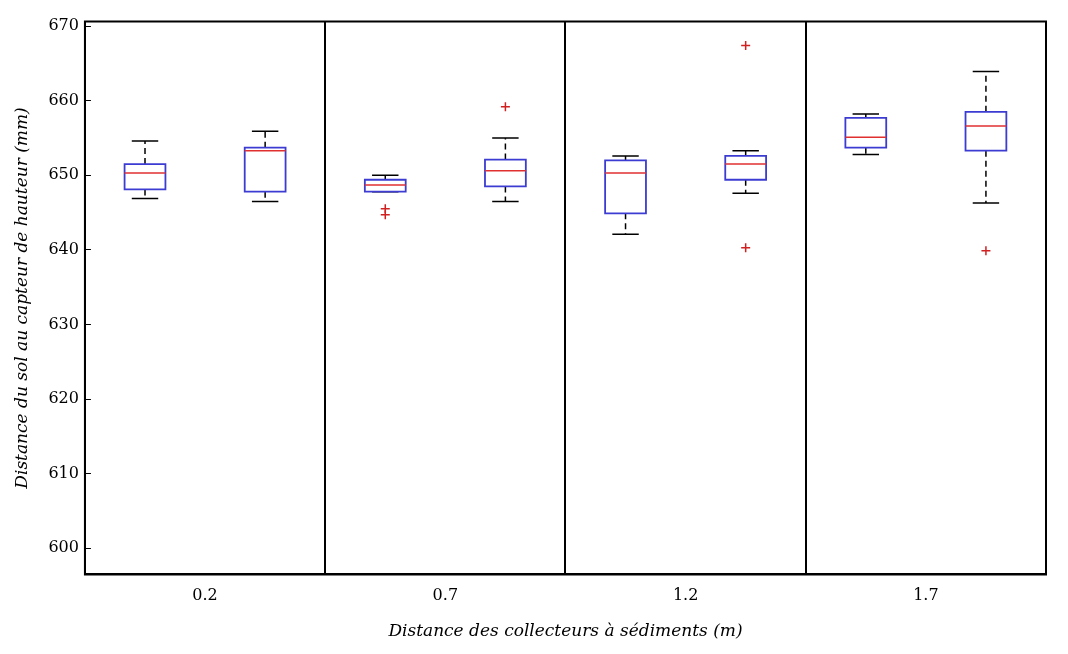  What do you see at coordinates (205, 595) in the screenshot?
I see `x-tick-label: 0.2` at bounding box center [205, 595].